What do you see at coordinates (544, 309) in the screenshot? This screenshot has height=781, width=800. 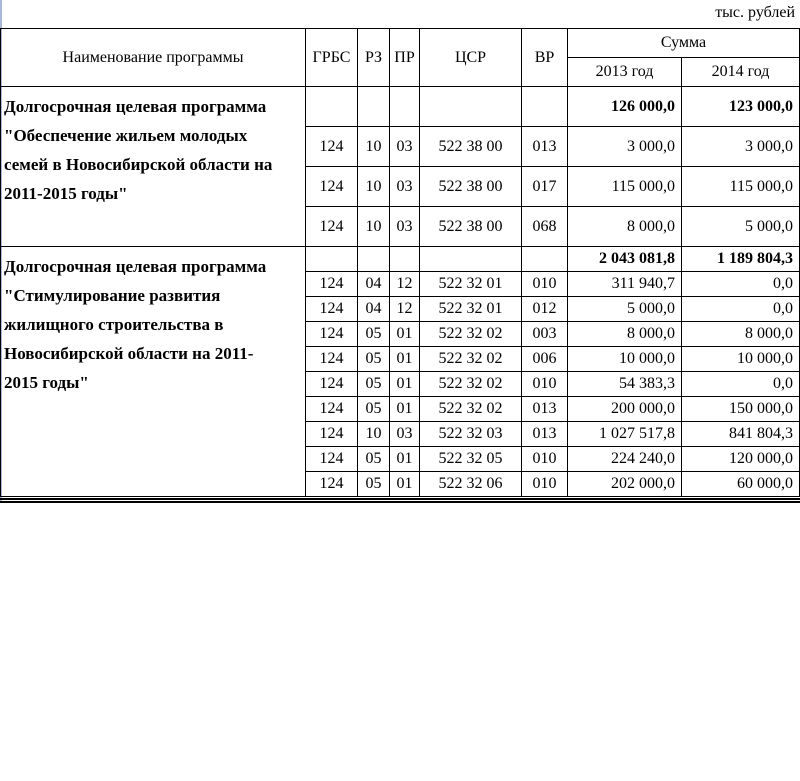 I see `cell-vr: 012` at bounding box center [544, 309].